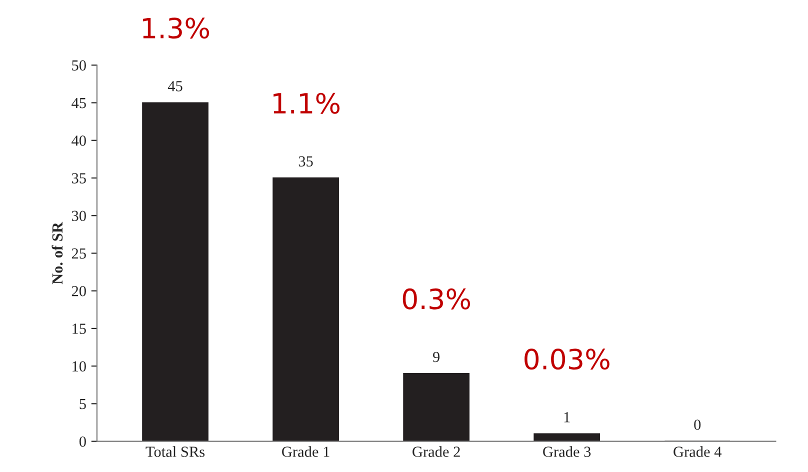 The image size is (808, 472). I want to click on y-tick-label: 5, so click(83, 404).